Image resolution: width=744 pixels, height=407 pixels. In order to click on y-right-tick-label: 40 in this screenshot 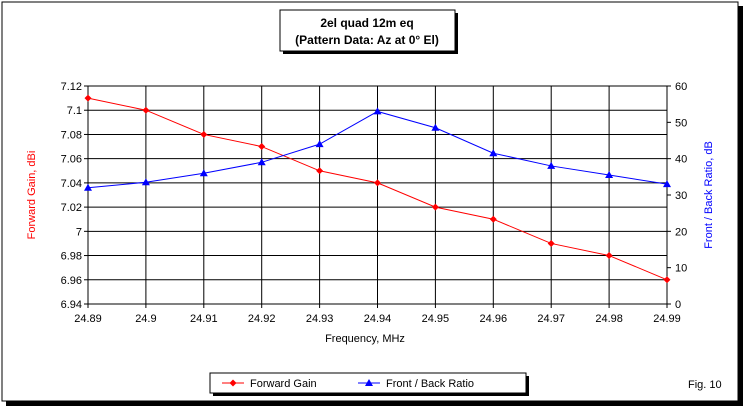, I will do `click(681, 160)`.